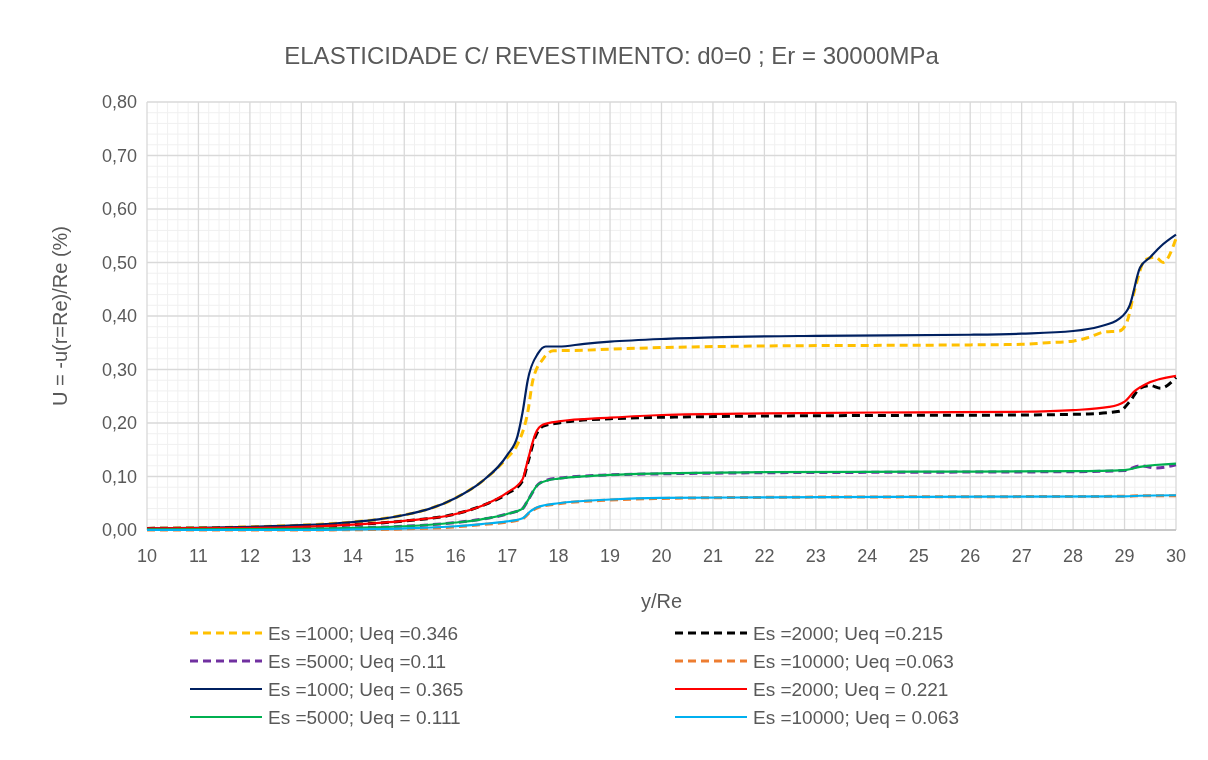  I want to click on y-tick-label: 0,10, so click(119, 476).